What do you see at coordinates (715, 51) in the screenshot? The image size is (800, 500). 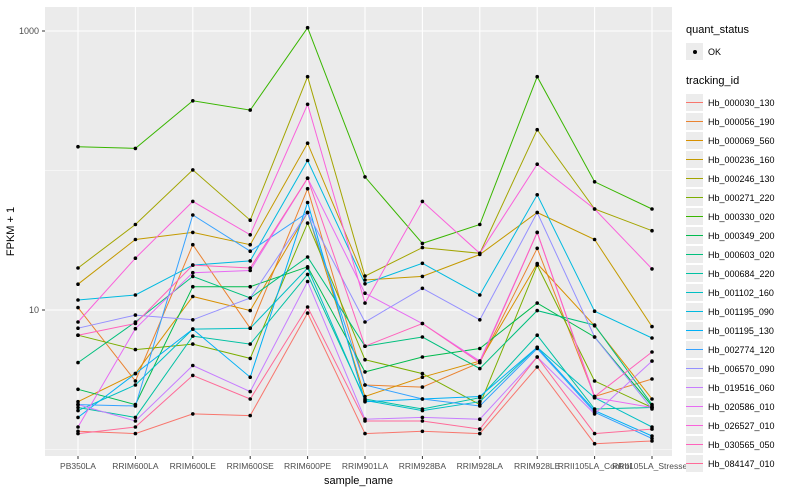 I see `legend-item-label: OK` at bounding box center [715, 51].